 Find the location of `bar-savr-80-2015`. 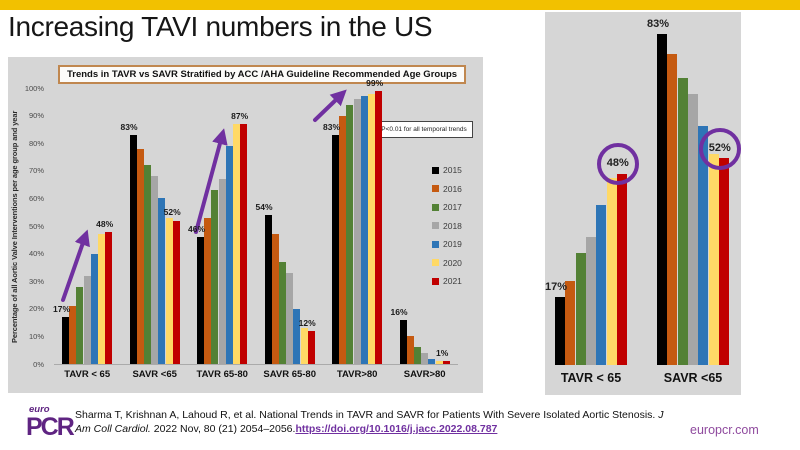

bar-savr-80-2015 is located at coordinates (403, 341).